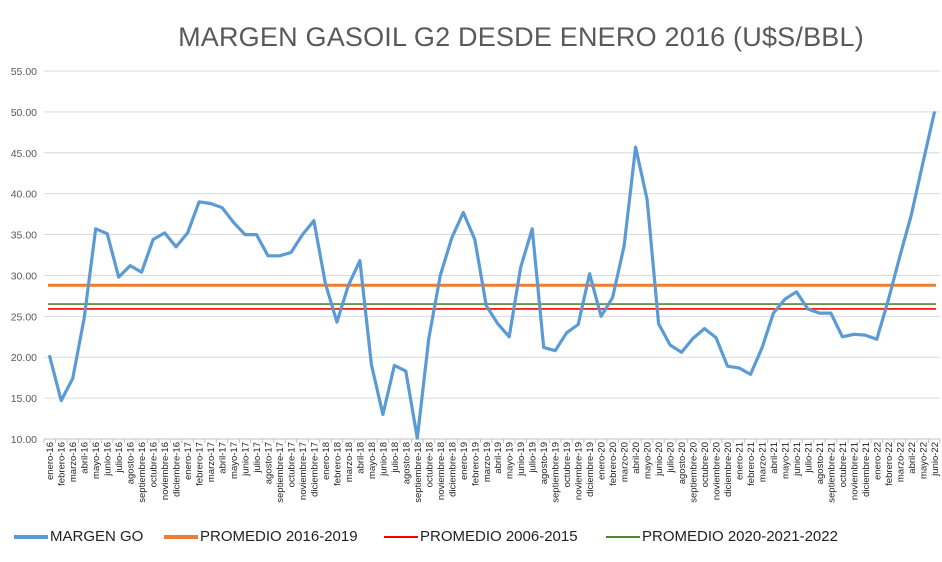 The width and height of the screenshot is (942, 562). I want to click on x-tick-label: enero-17, so click(188, 461).